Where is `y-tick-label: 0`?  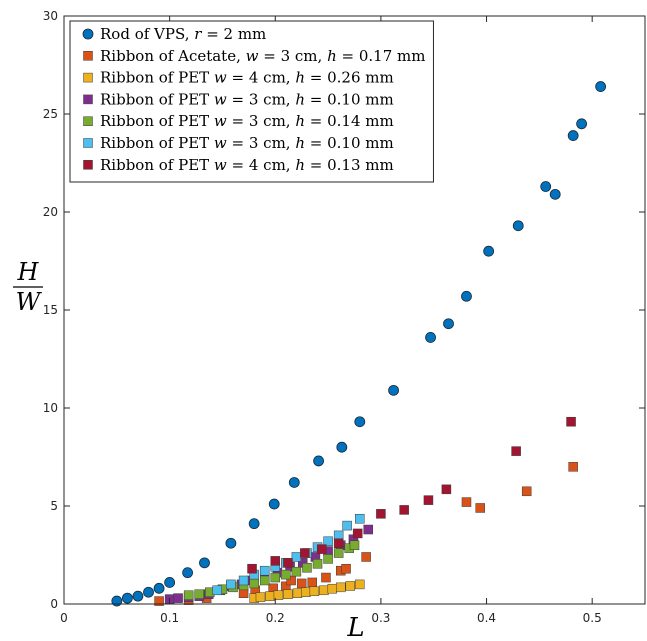 y-tick-label: 0 is located at coordinates (54, 604).